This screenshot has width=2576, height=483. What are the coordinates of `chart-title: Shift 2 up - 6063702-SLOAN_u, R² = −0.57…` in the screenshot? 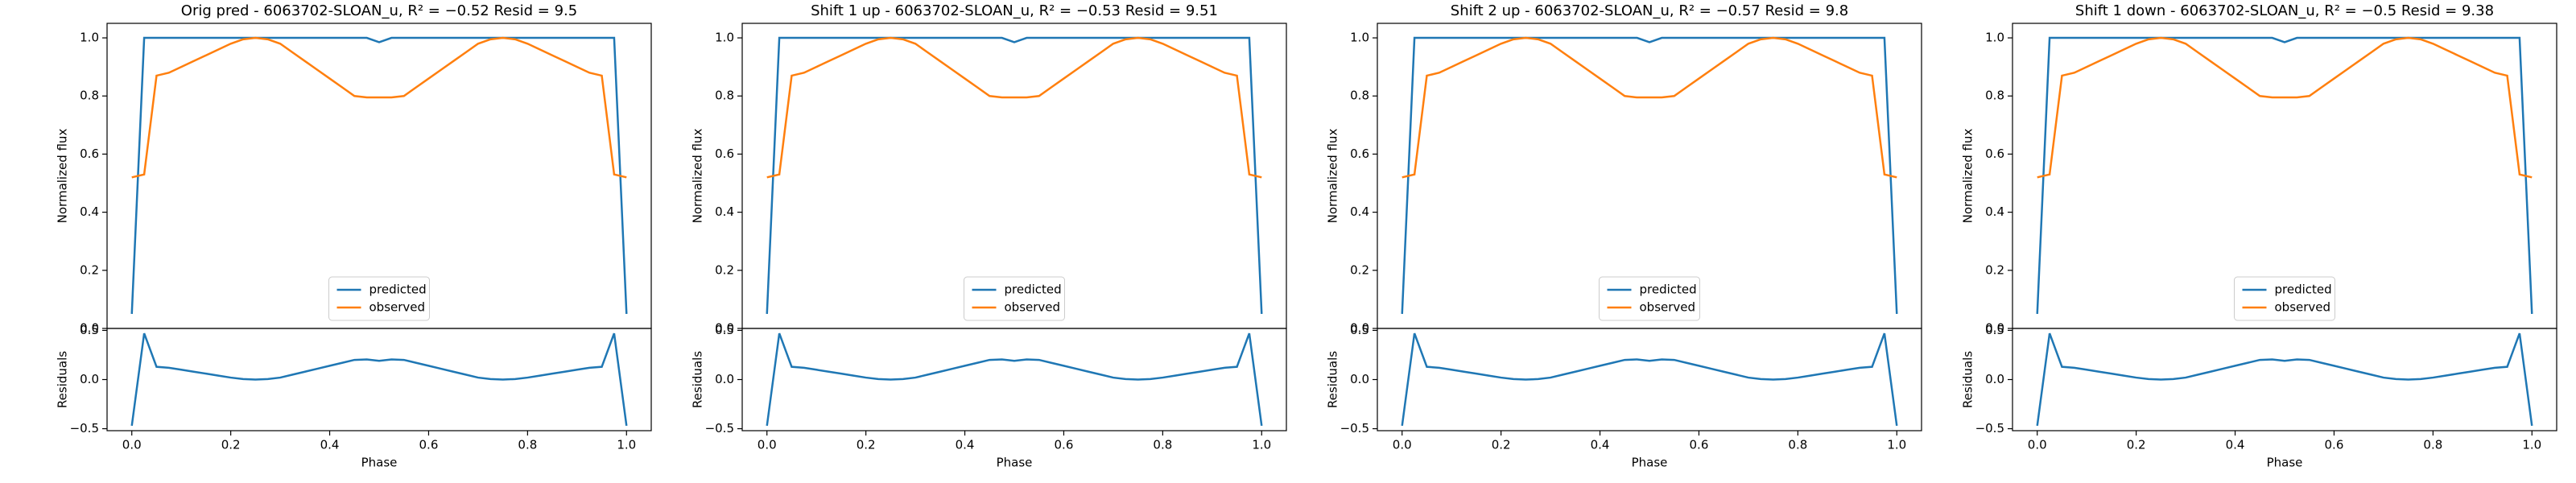 It's located at (1649, 10).